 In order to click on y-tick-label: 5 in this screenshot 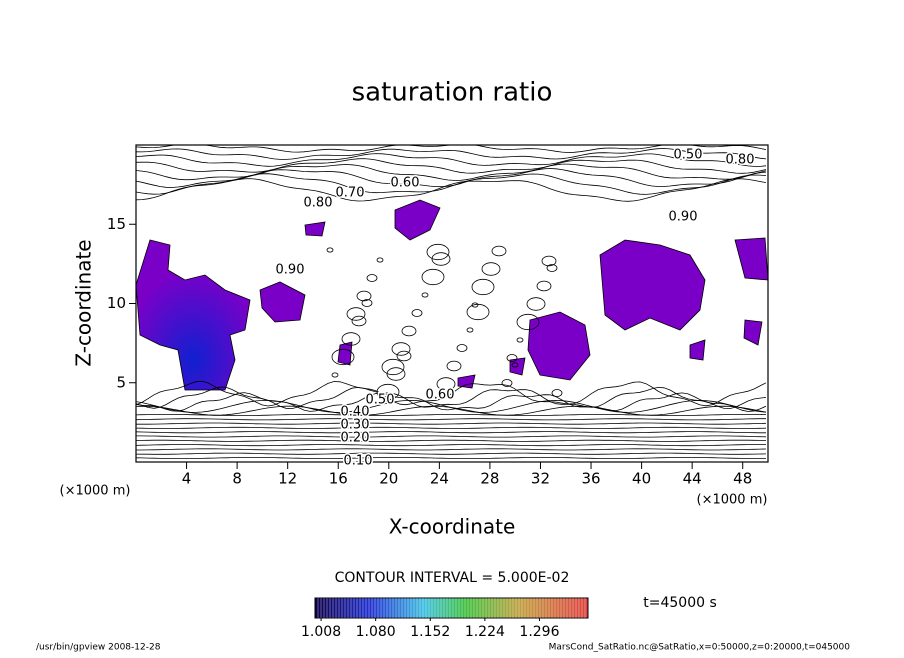, I will do `click(121, 382)`.